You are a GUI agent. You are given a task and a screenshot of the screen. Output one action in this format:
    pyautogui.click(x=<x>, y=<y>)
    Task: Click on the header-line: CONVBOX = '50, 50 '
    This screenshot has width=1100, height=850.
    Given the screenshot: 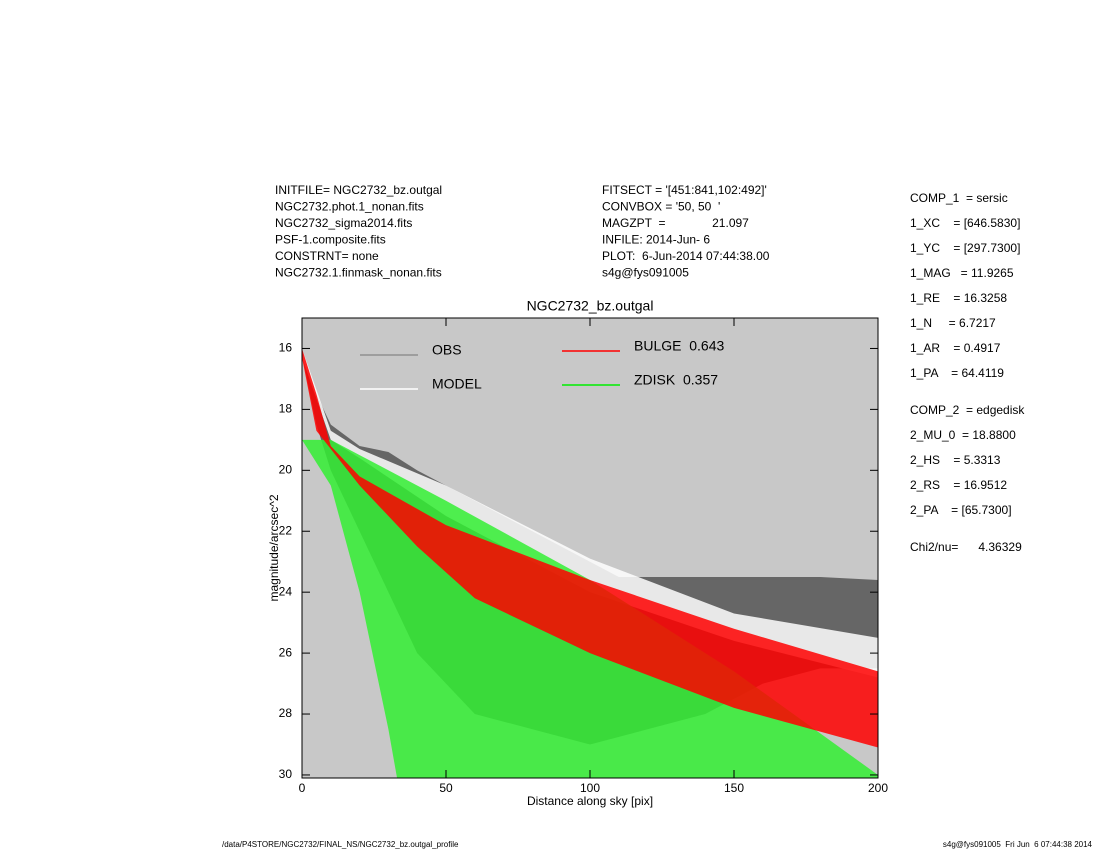 What is the action you would take?
    pyautogui.click(x=661, y=207)
    